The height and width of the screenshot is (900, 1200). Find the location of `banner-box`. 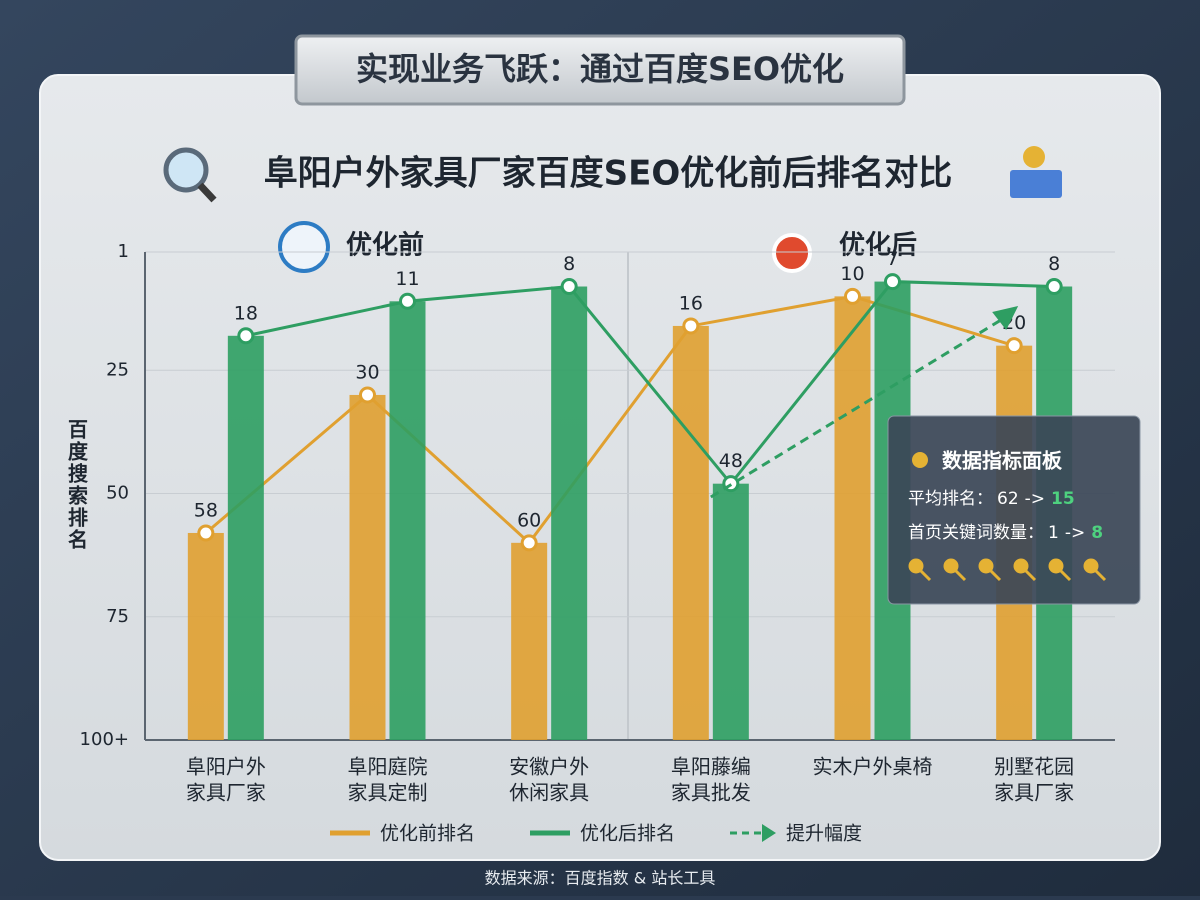

banner-box is located at coordinates (600, 70).